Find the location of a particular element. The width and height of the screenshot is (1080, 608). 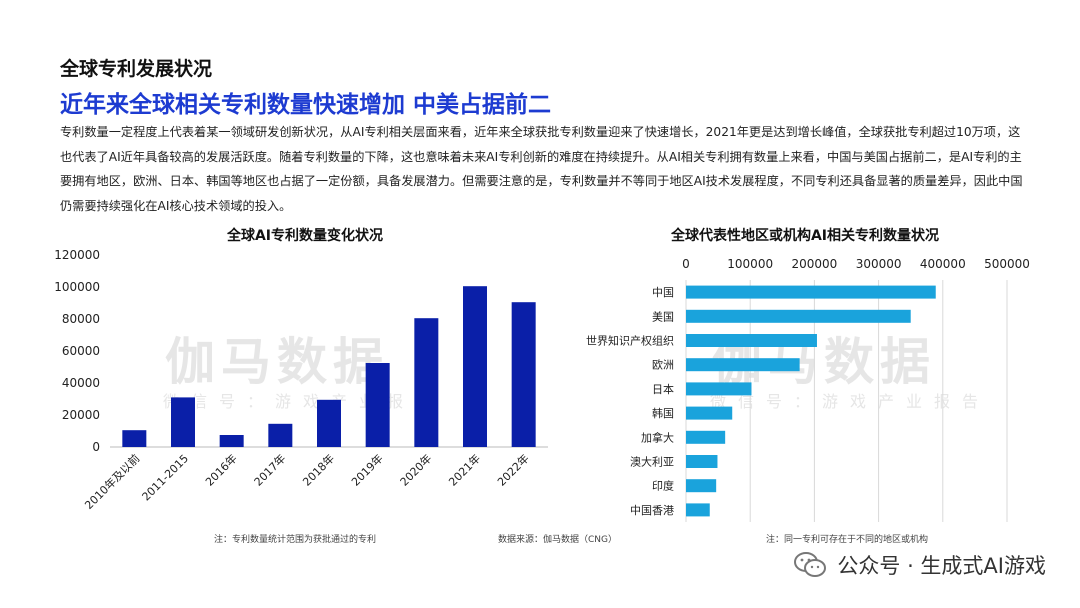

y-tick-label: 中国 is located at coordinates (663, 292).